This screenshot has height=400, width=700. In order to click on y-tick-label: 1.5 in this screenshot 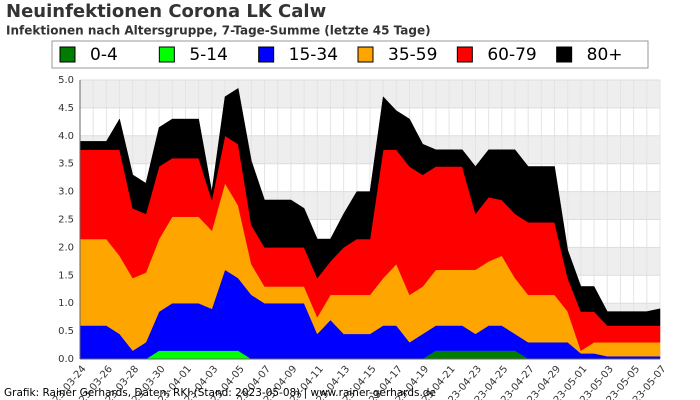, I will do `click(66, 275)`.